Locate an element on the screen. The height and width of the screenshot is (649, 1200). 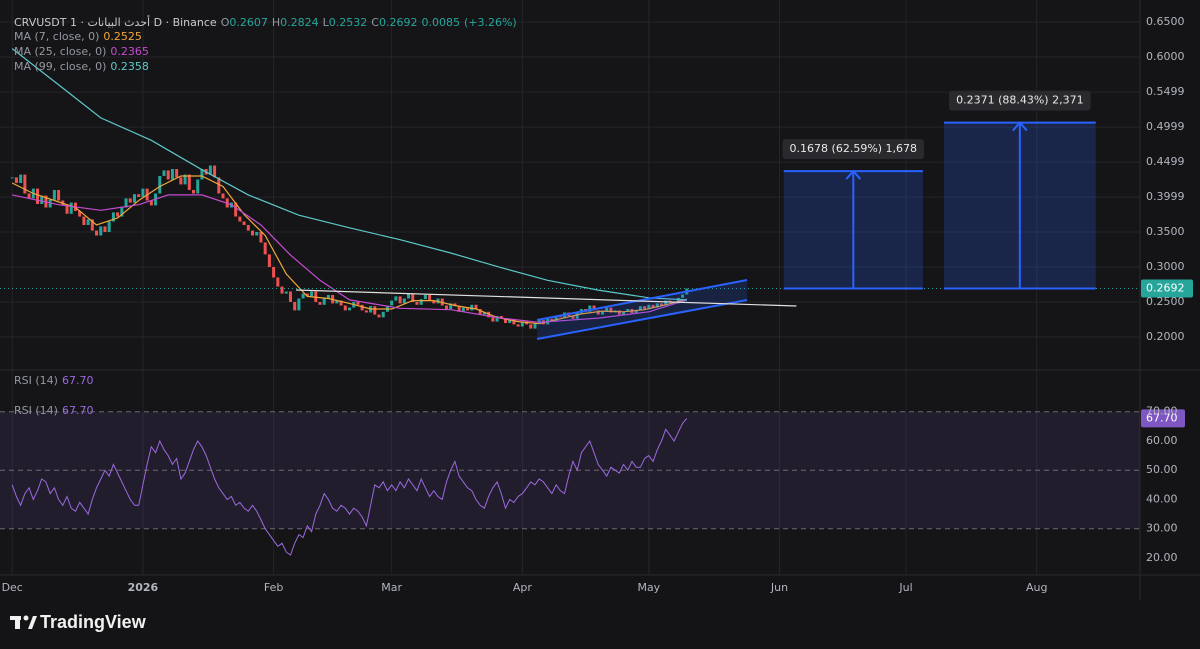
ma-name: MA (25, close, 0) is located at coordinates (60, 51).